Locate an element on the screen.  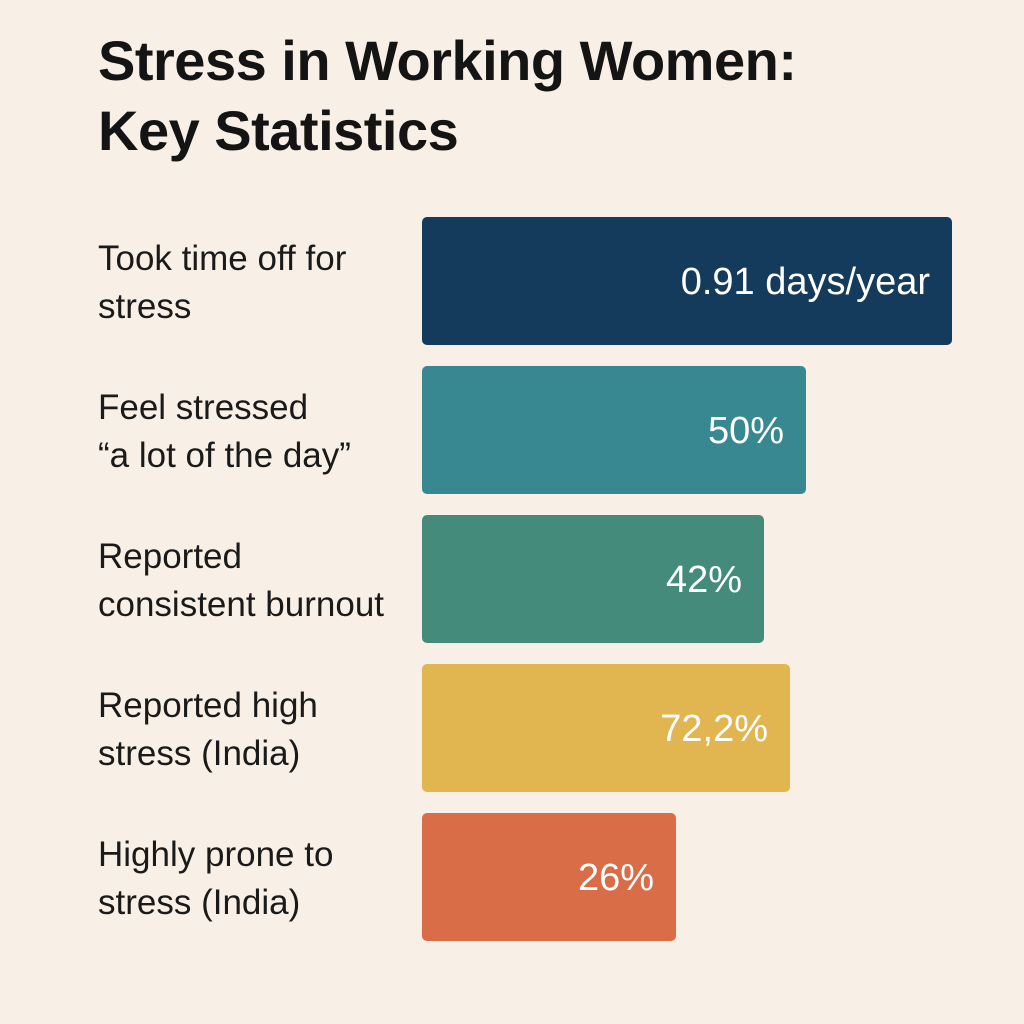
bar-row: Took time off for stress 0.91 days/year is located at coordinates (525, 281).